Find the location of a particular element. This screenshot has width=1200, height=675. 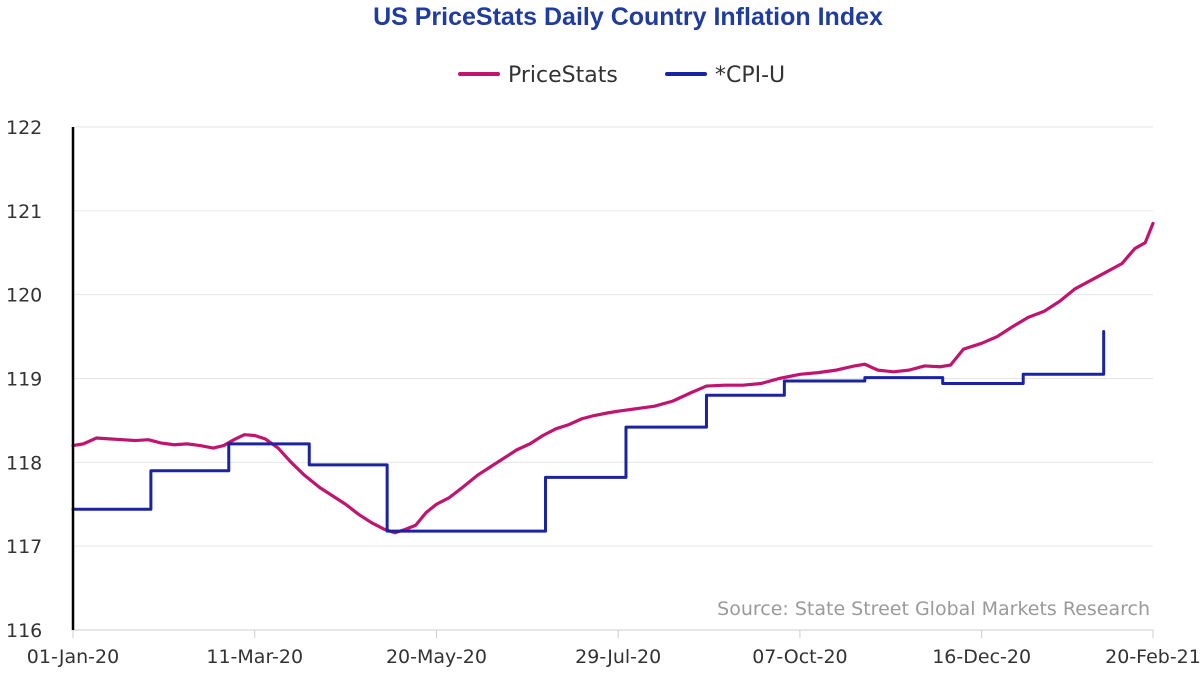

y-tick-label-122: 122 is located at coordinates (24, 128).